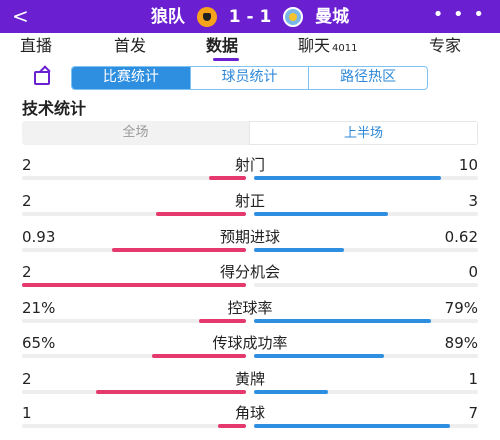 Image resolution: width=500 pixels, height=440 pixels. I want to click on match-header: < 狼队 1 - 1 曼城 • • •, so click(250, 16).